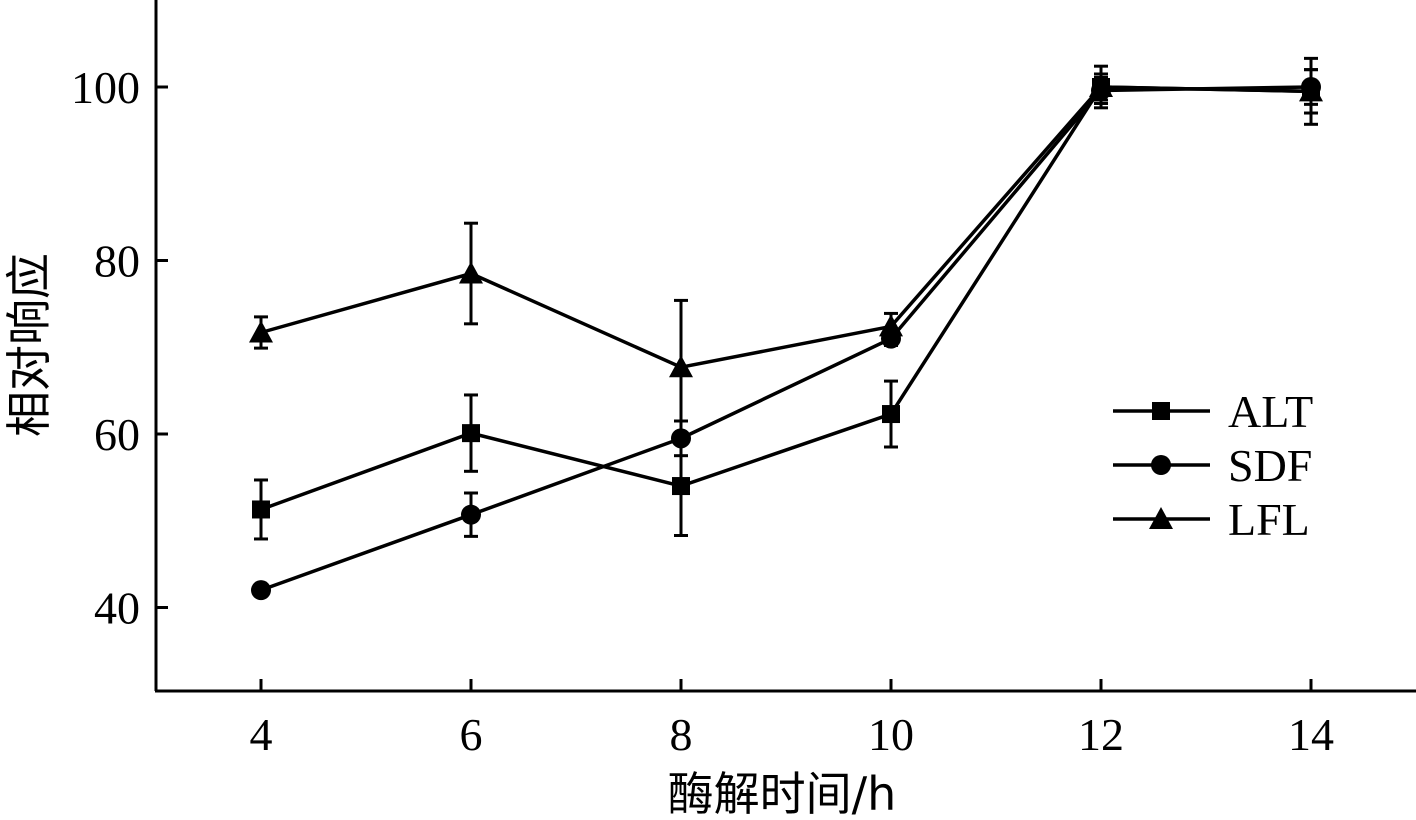 This screenshot has width=1416, height=820. What do you see at coordinates (792, 719) in the screenshot?
I see `x-axis-ticks: 4 6 8 10 12 14` at bounding box center [792, 719].